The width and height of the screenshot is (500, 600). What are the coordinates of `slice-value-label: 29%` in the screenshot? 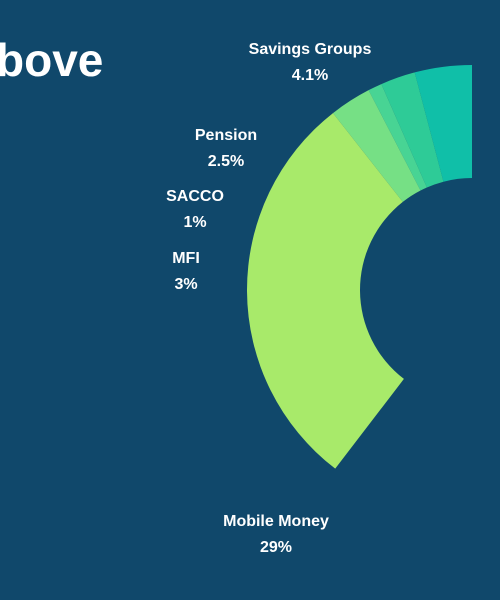 It's located at (276, 547).